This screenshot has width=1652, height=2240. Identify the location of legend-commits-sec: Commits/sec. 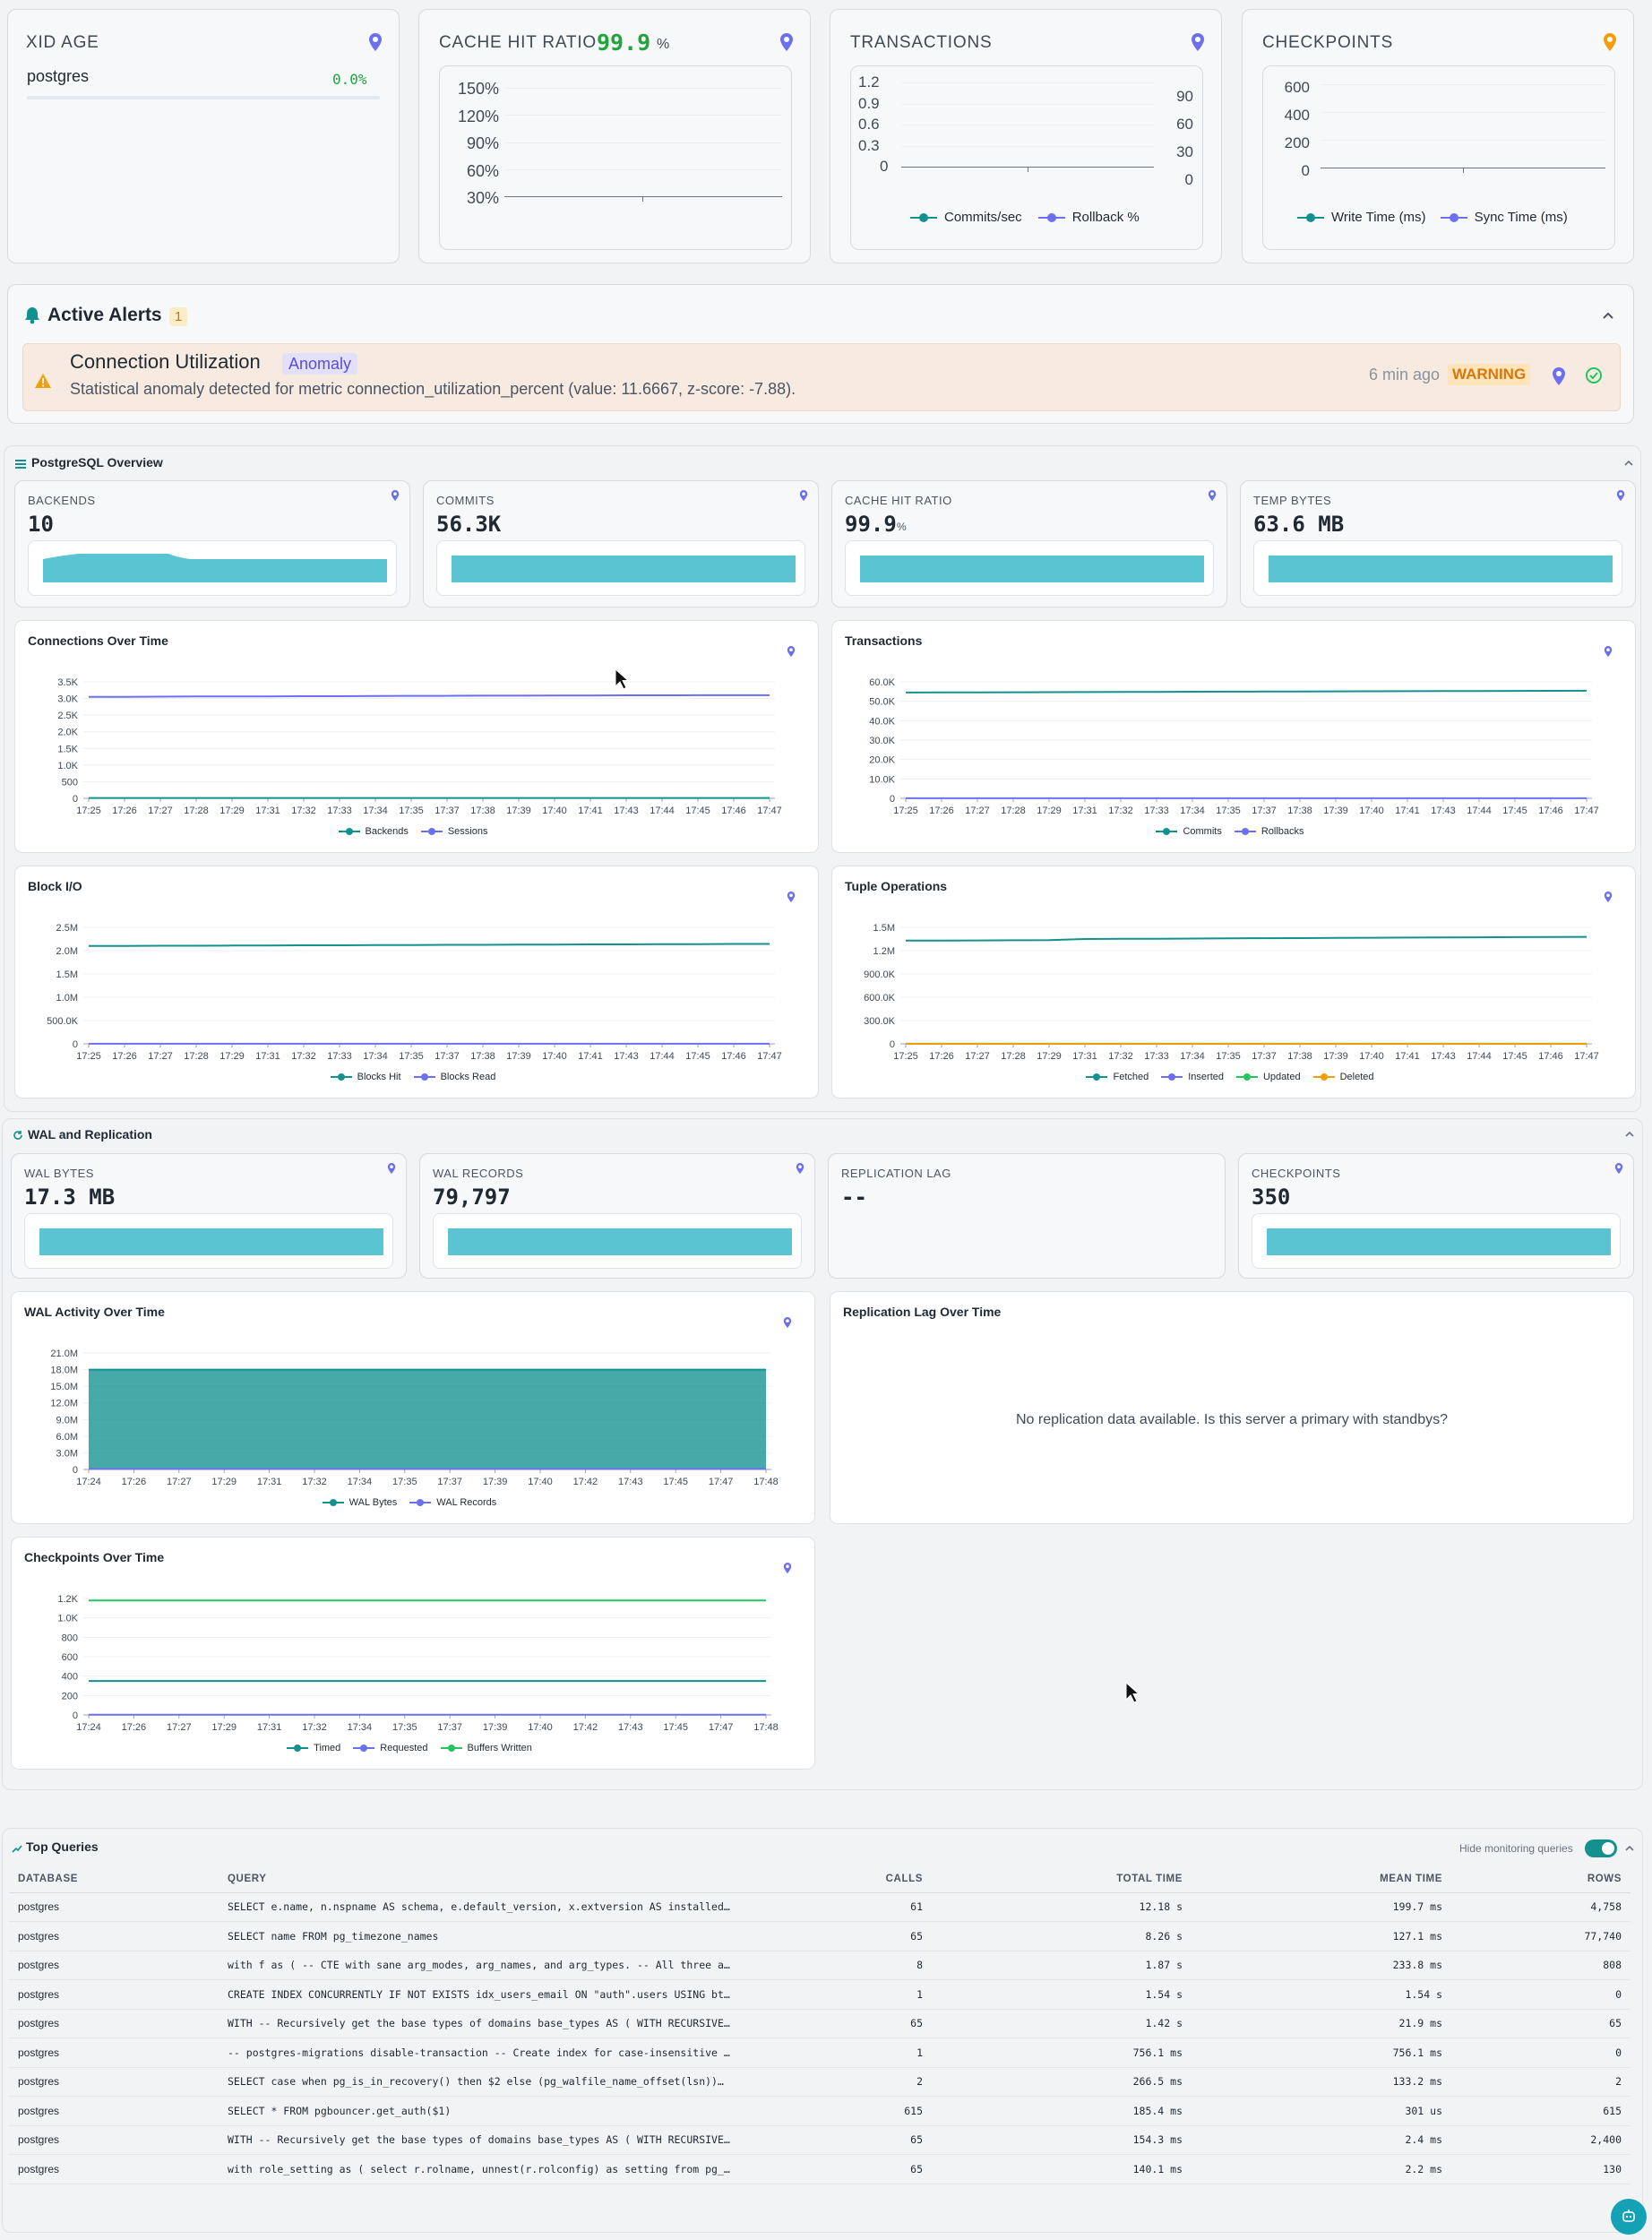
(983, 217).